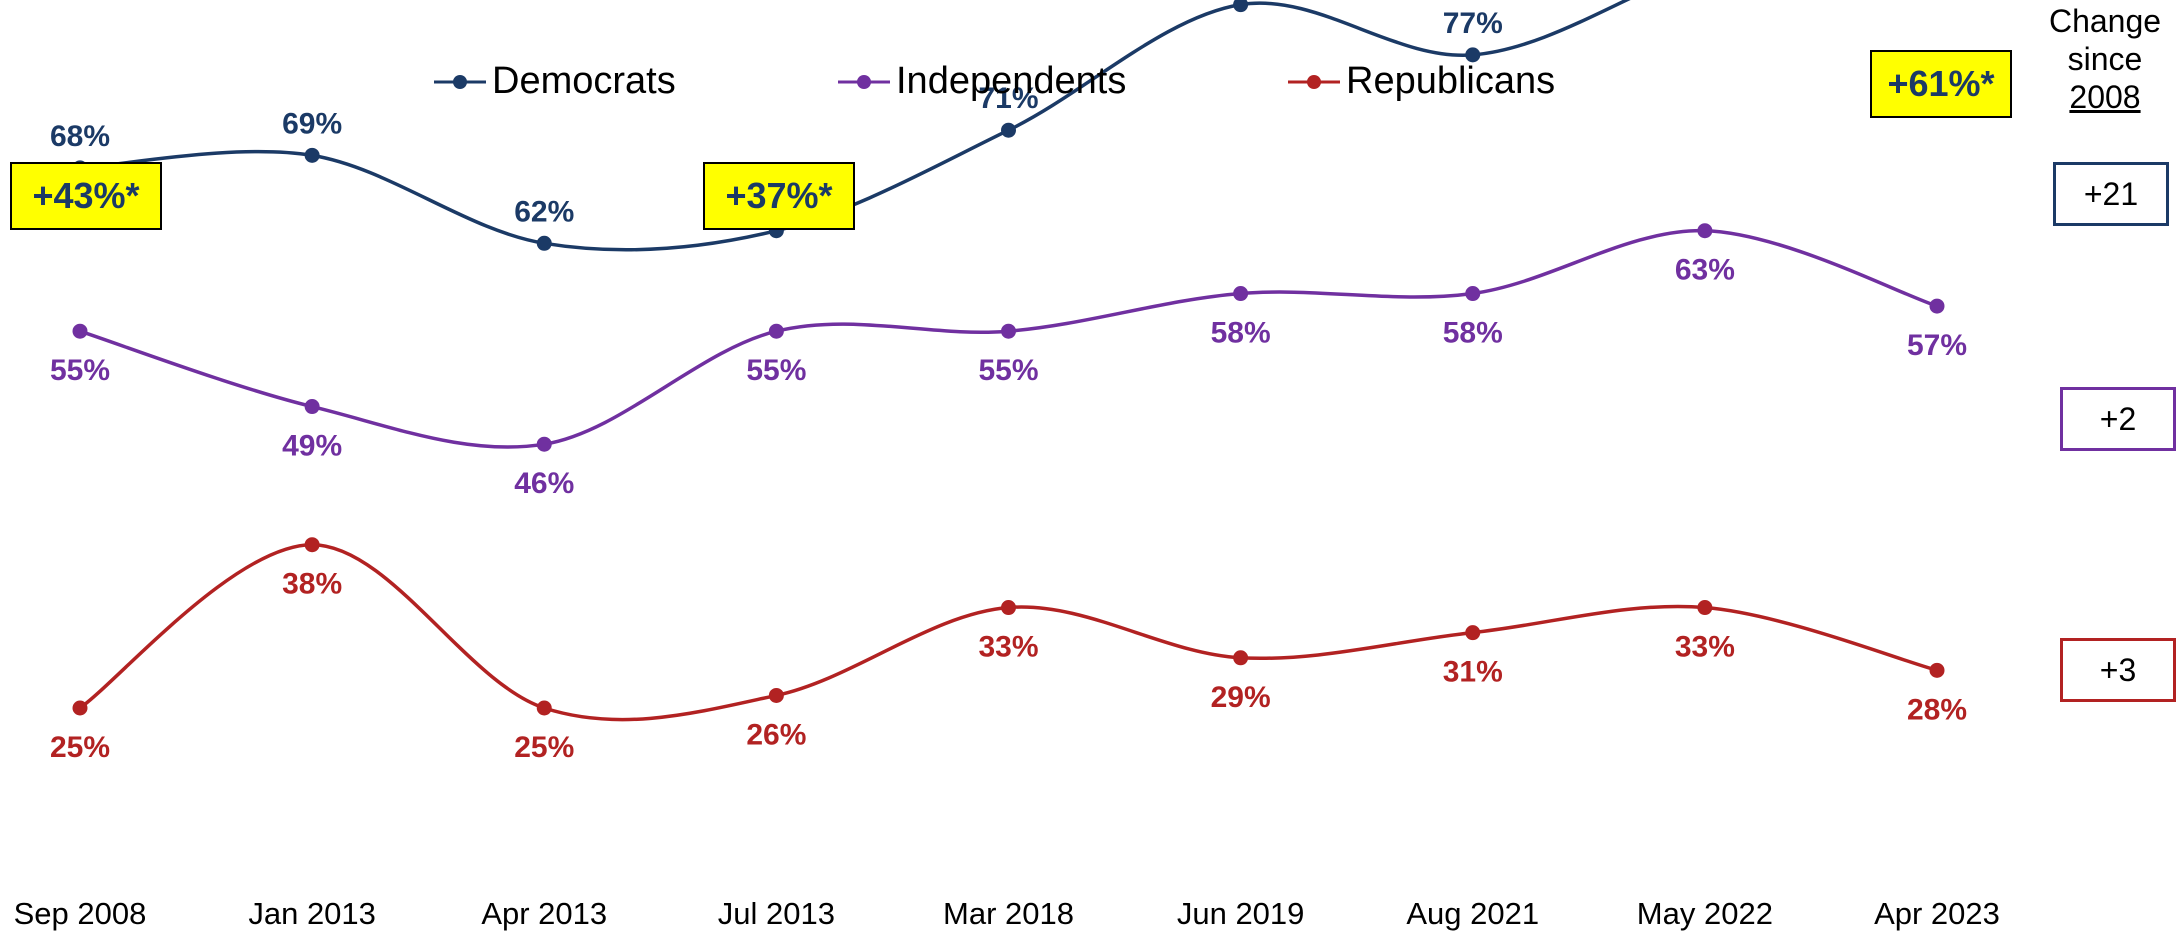 The width and height of the screenshot is (2179, 933). Describe the element at coordinates (312, 123) in the screenshot. I see `democrats-label-jan-2013: 69%` at that location.